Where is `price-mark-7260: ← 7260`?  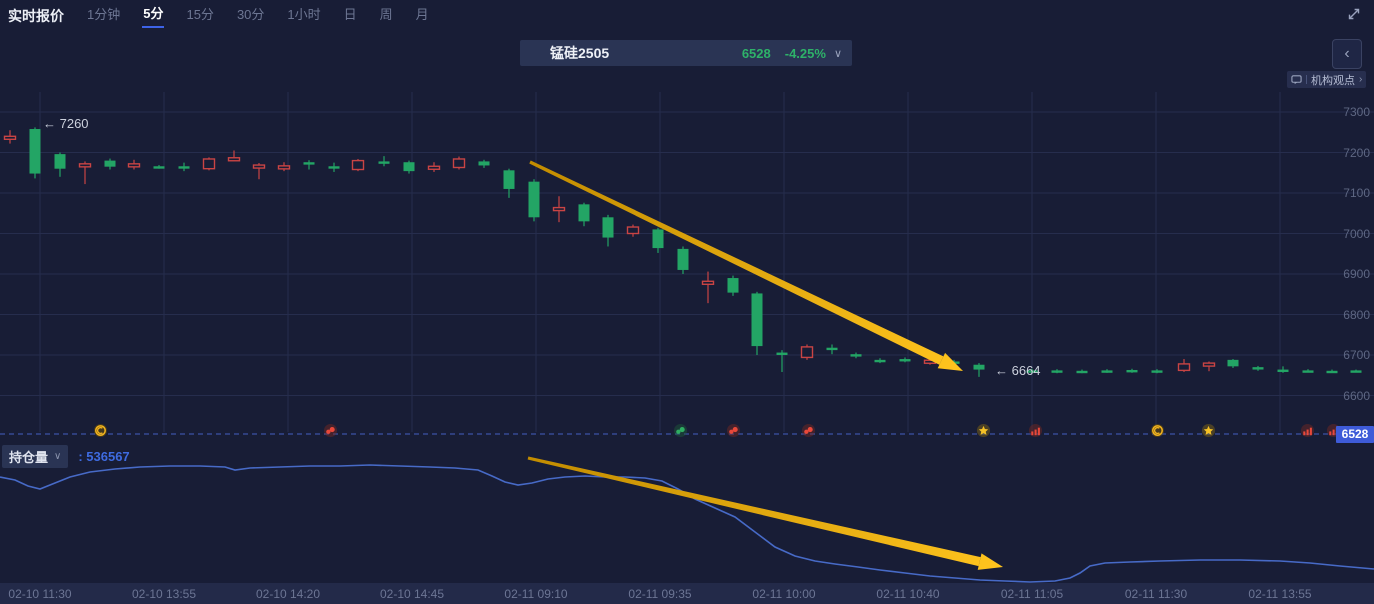 price-mark-7260: ← 7260 is located at coordinates (66, 123).